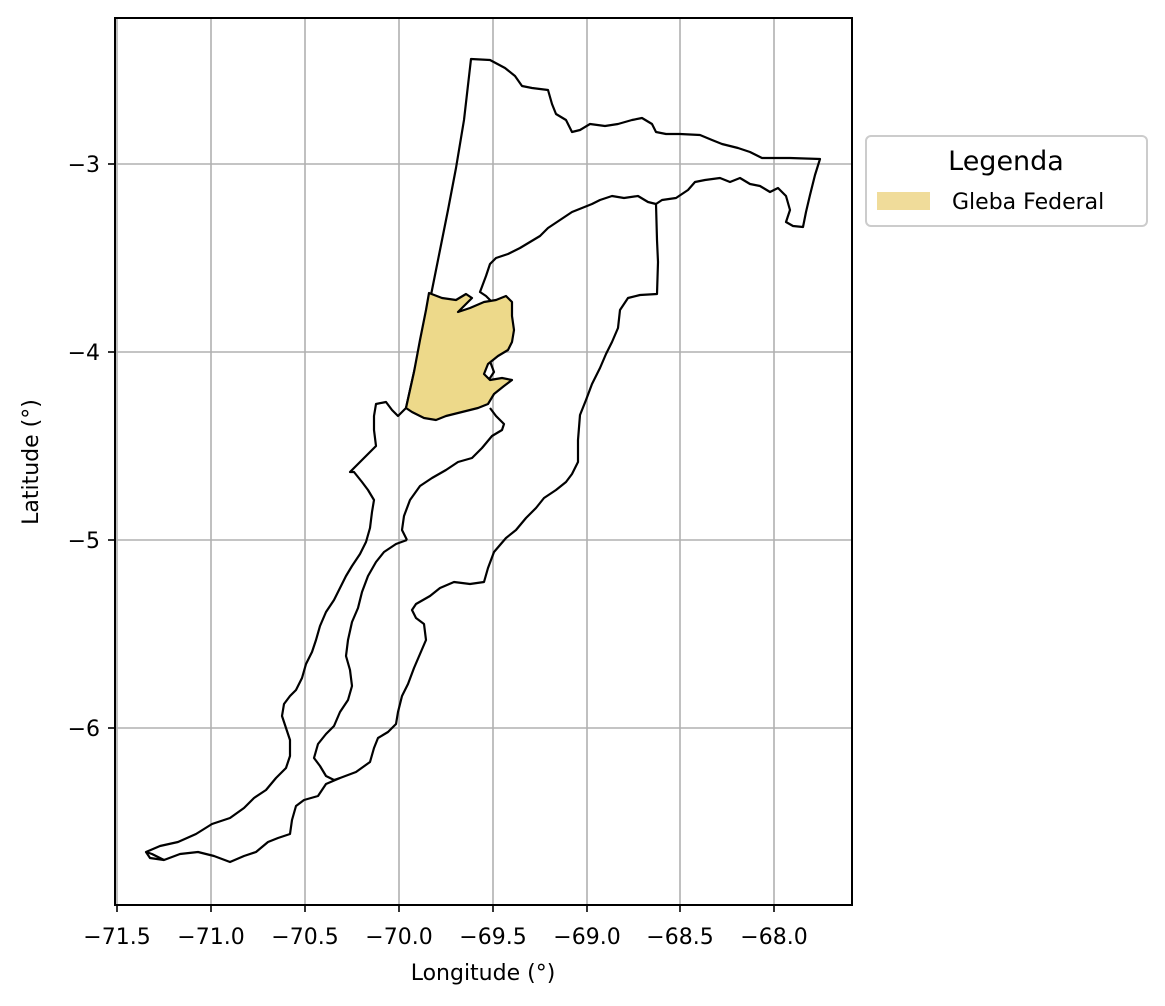 This screenshot has width=1165, height=1006. What do you see at coordinates (1028, 202) in the screenshot?
I see `legend-label-gleba-federal: Gleba Federal` at bounding box center [1028, 202].